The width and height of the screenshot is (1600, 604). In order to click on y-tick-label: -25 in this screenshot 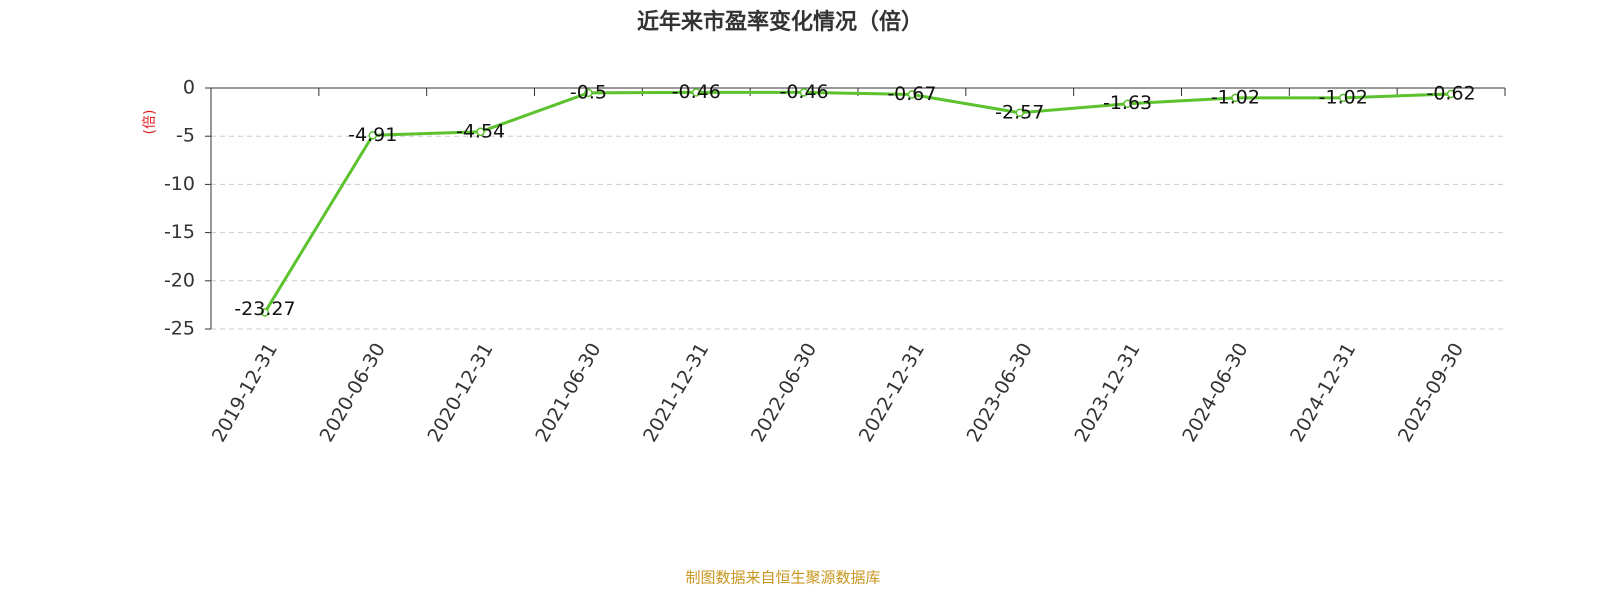, I will do `click(179, 329)`.